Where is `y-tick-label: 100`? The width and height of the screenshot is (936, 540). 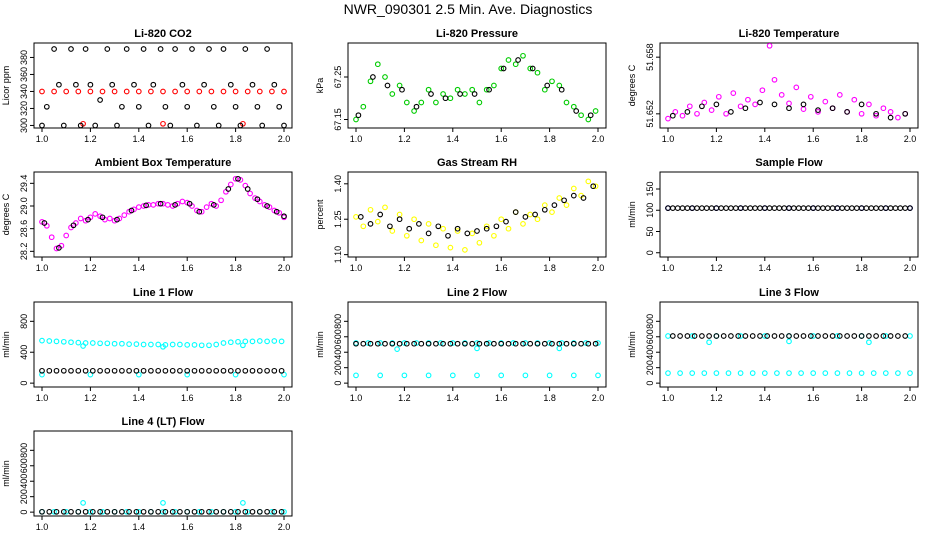
y-tick-label: 100 is located at coordinates (650, 210).